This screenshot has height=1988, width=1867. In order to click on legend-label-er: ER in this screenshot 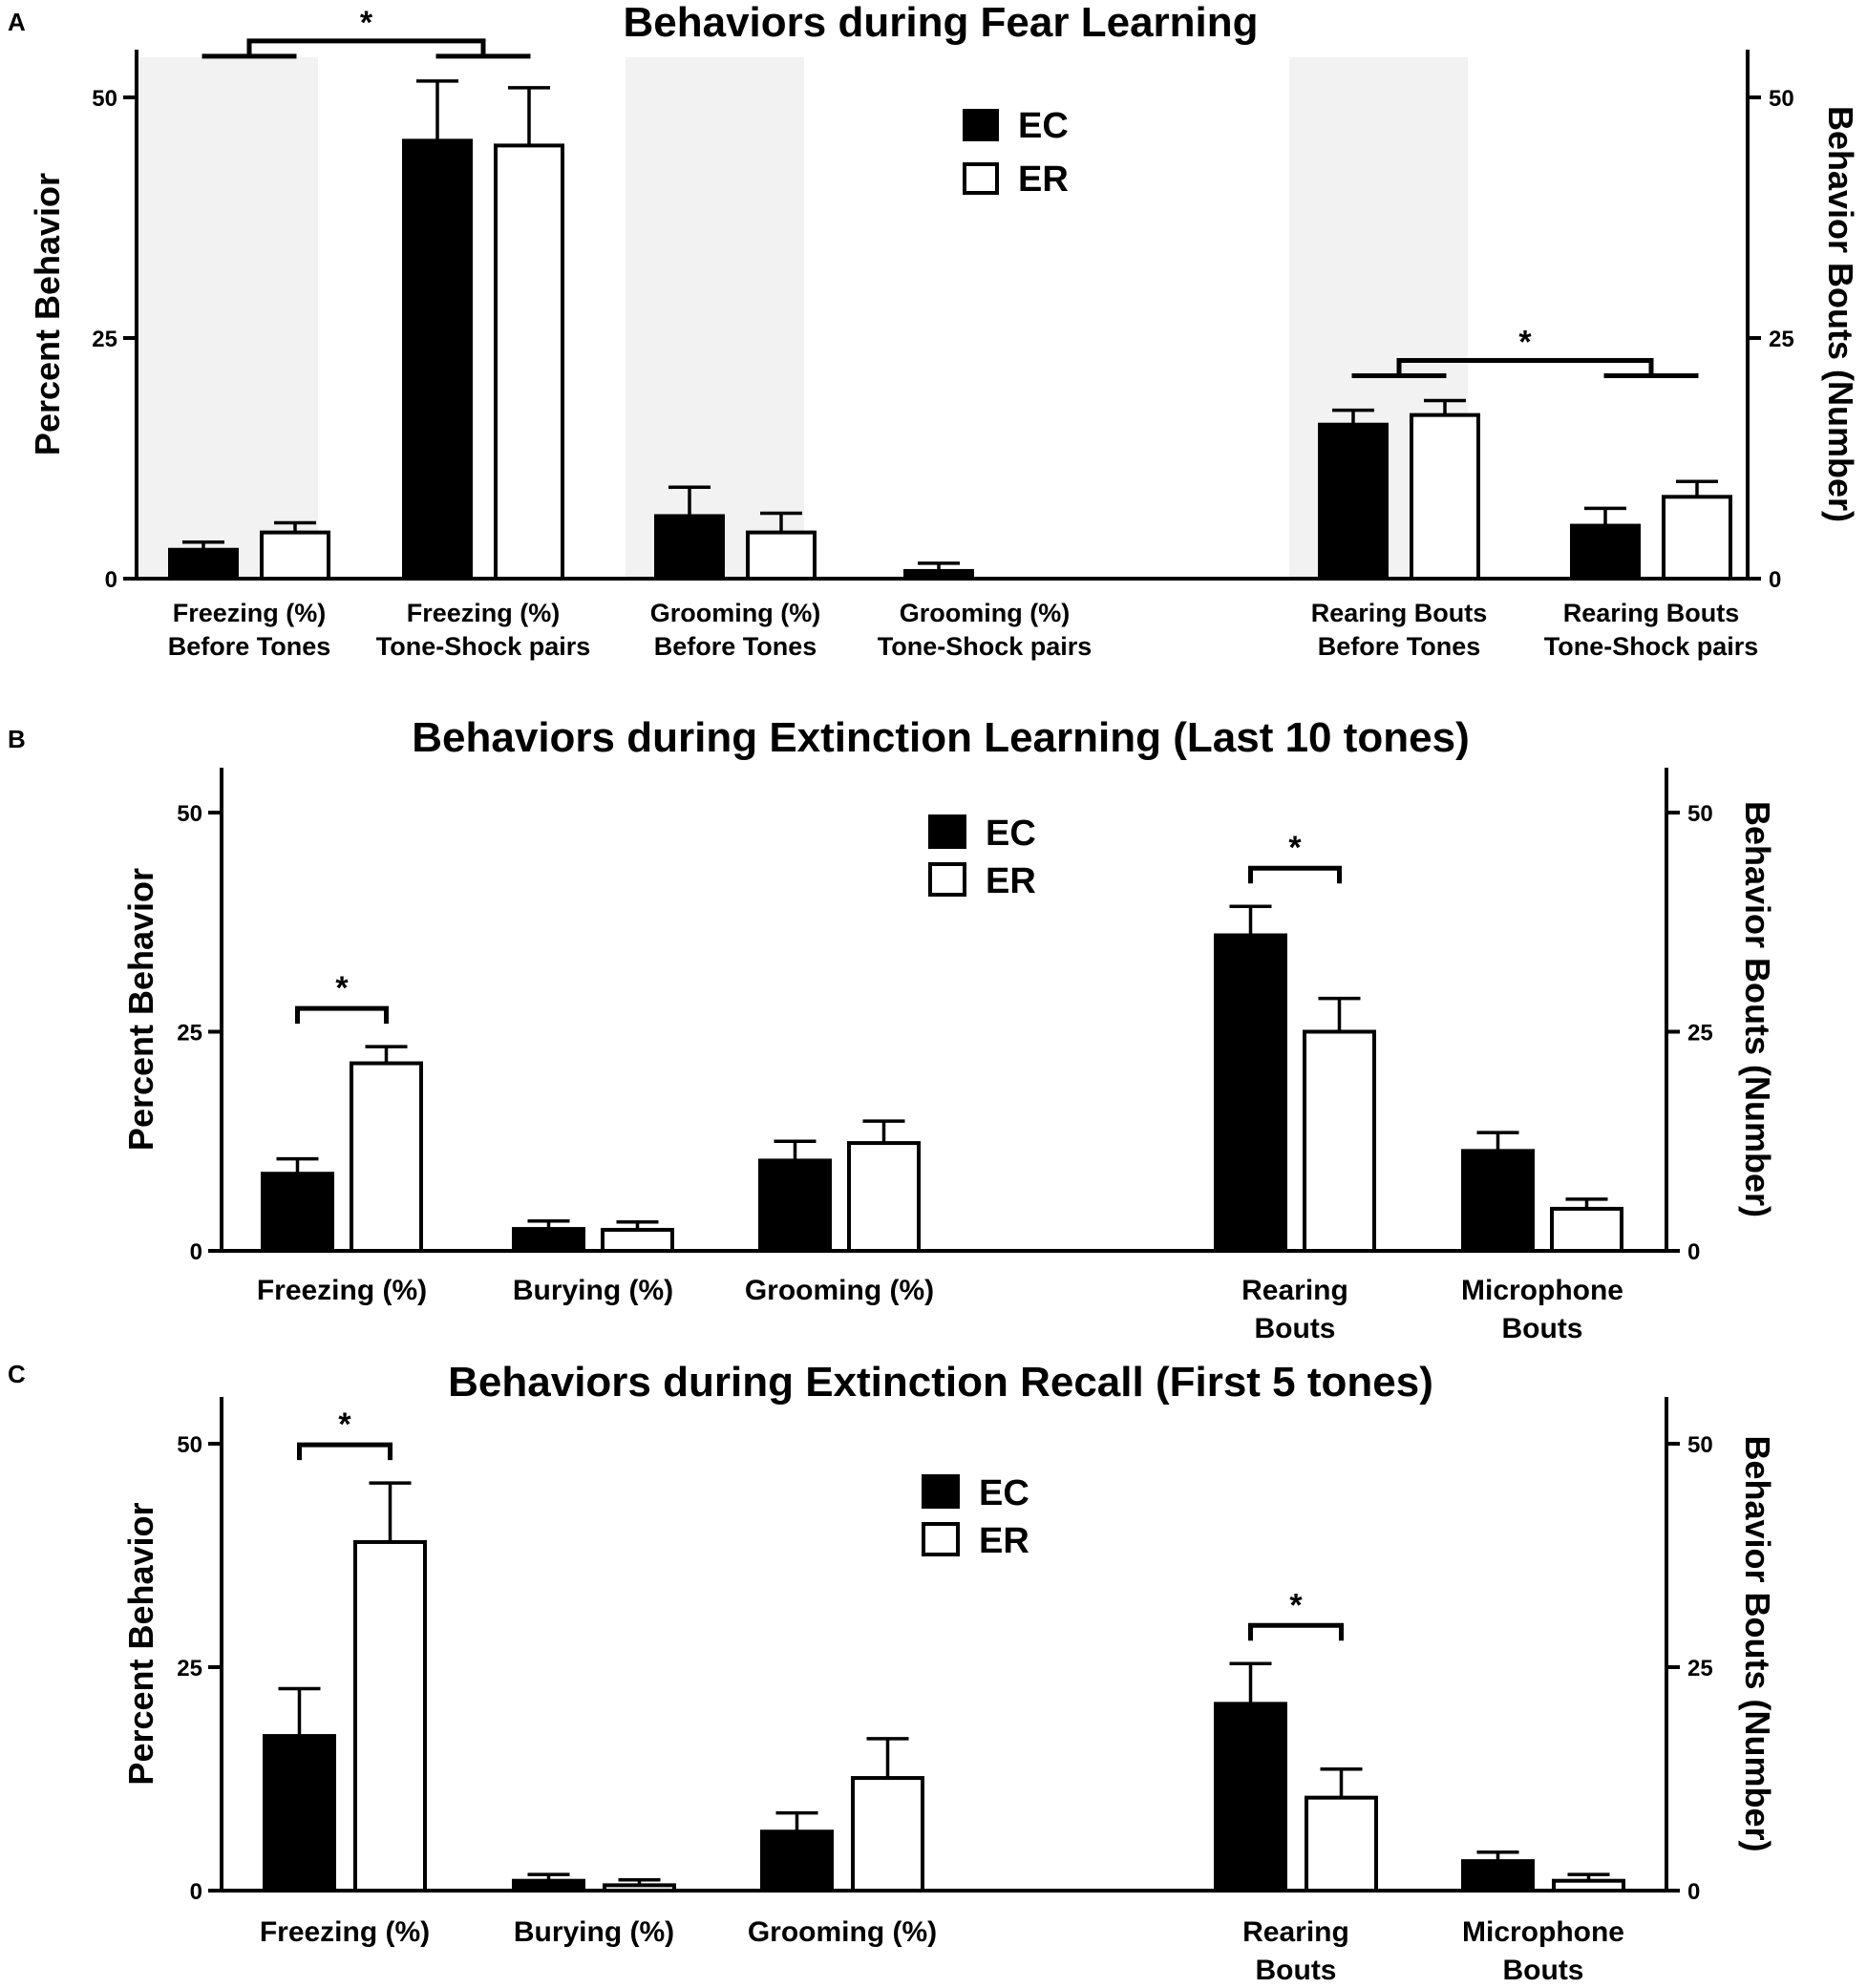, I will do `click(1043, 179)`.